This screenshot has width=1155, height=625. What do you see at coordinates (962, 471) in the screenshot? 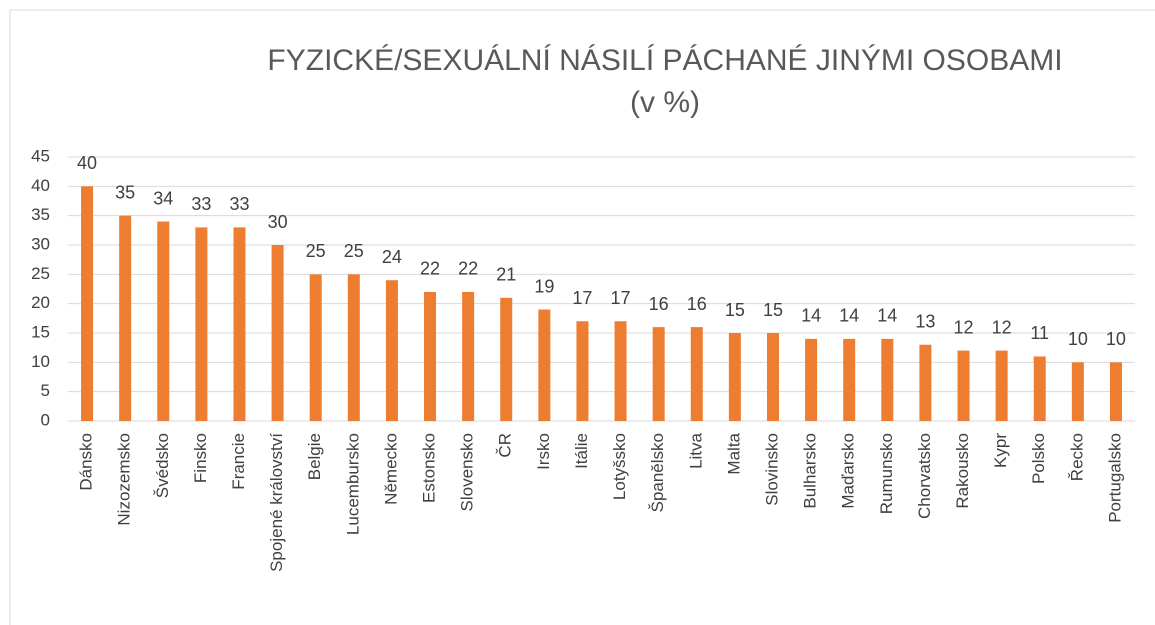
I see `x-tick-label: Rakousko` at bounding box center [962, 471].